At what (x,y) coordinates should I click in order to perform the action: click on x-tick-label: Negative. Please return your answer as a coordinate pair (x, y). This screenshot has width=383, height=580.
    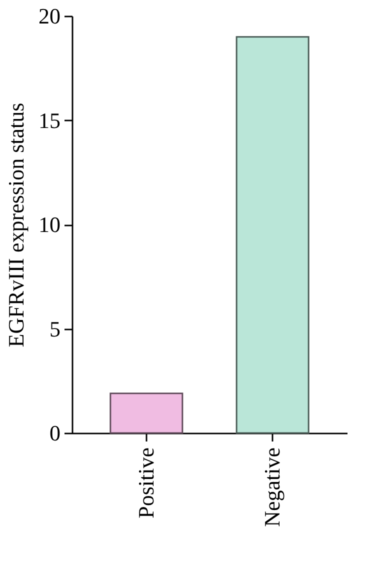
    Looking at the image, I should click on (272, 487).